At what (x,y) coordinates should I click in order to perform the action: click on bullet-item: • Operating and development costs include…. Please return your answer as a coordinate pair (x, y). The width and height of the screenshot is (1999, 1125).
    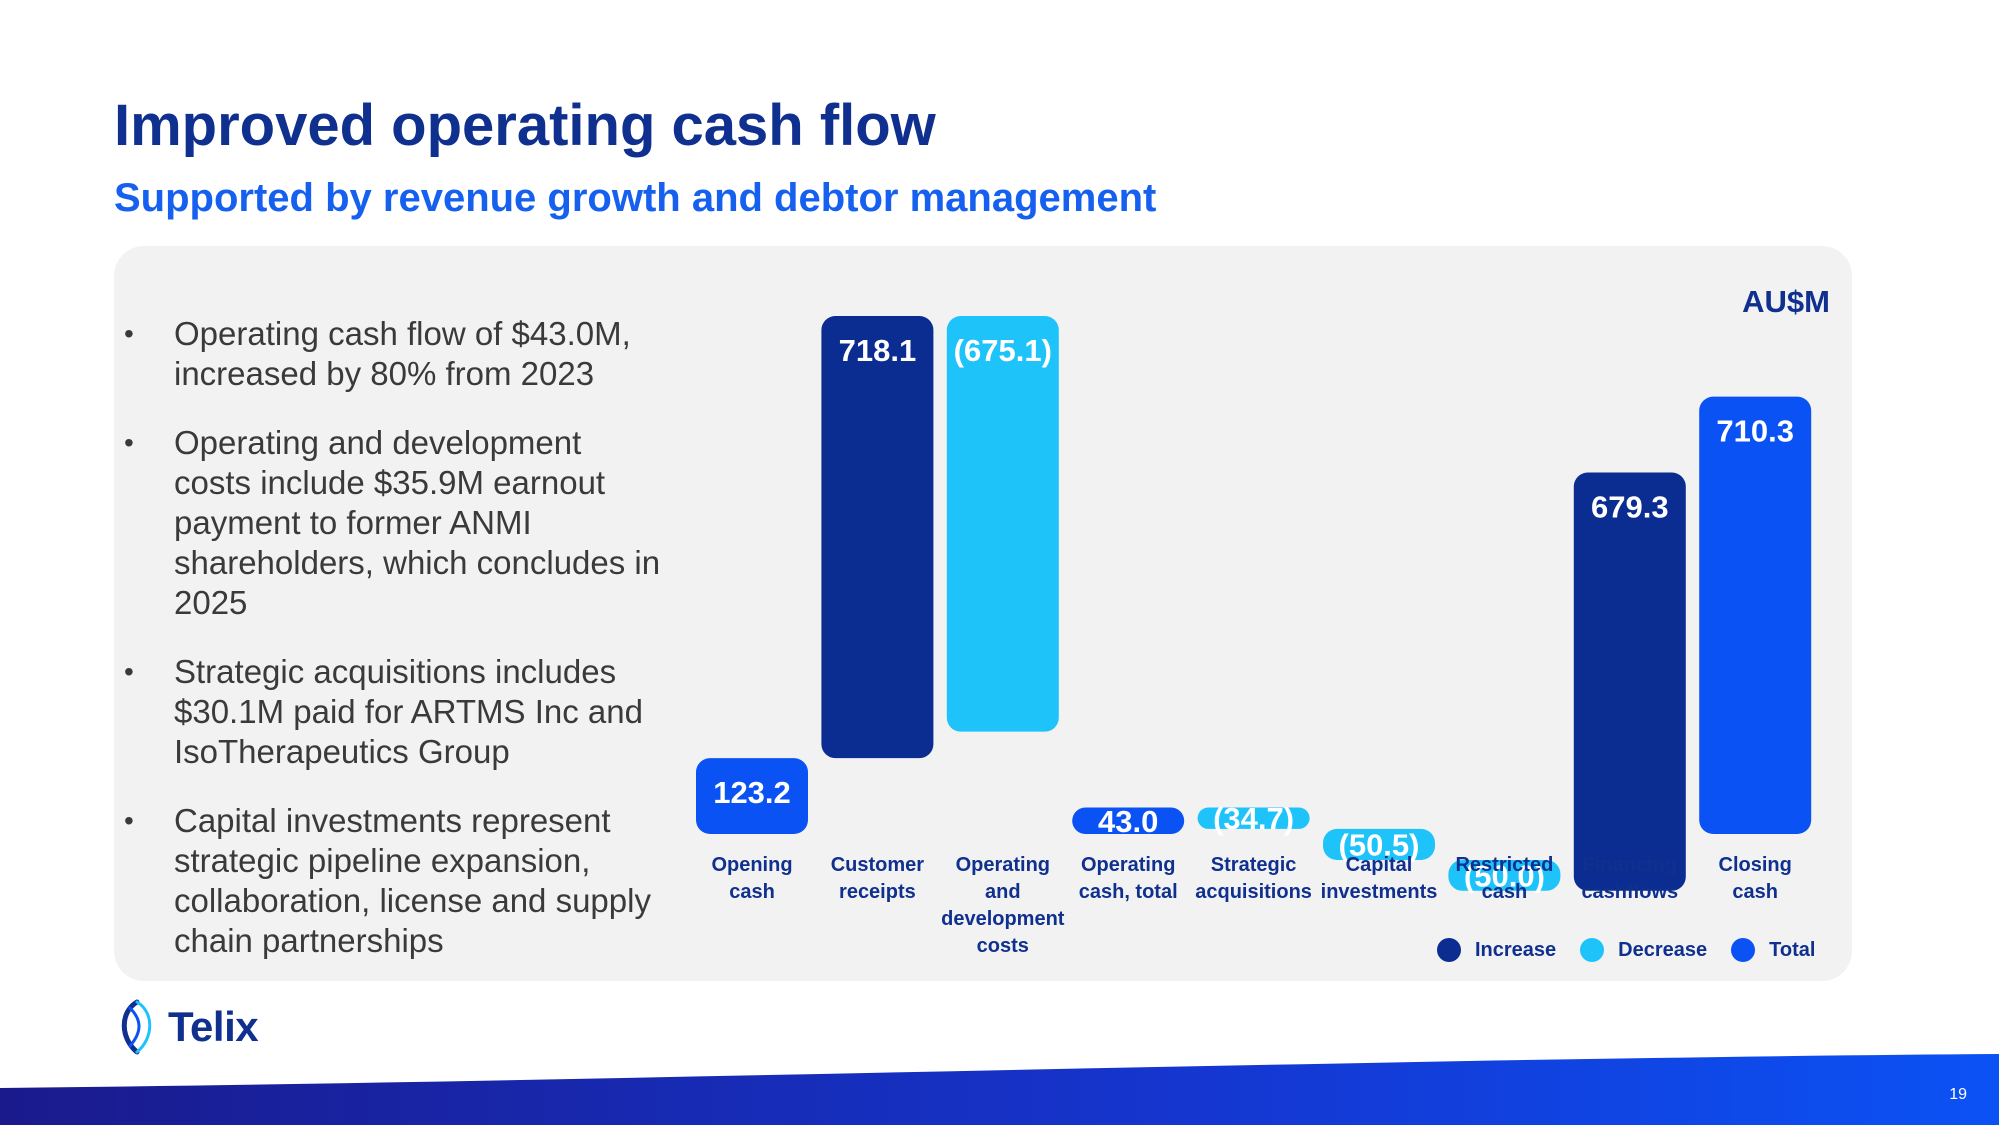
    Looking at the image, I should click on (394, 523).